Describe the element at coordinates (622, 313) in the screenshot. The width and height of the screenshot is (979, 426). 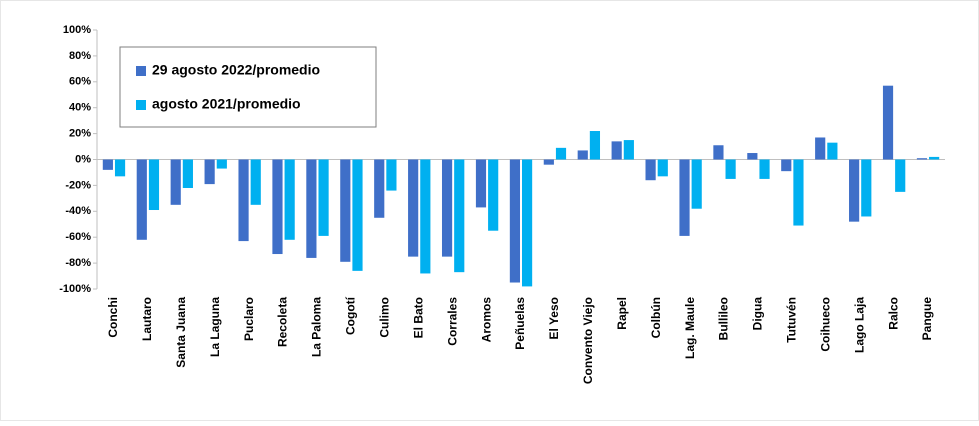
I see `x-tick-label: Rapel` at that location.